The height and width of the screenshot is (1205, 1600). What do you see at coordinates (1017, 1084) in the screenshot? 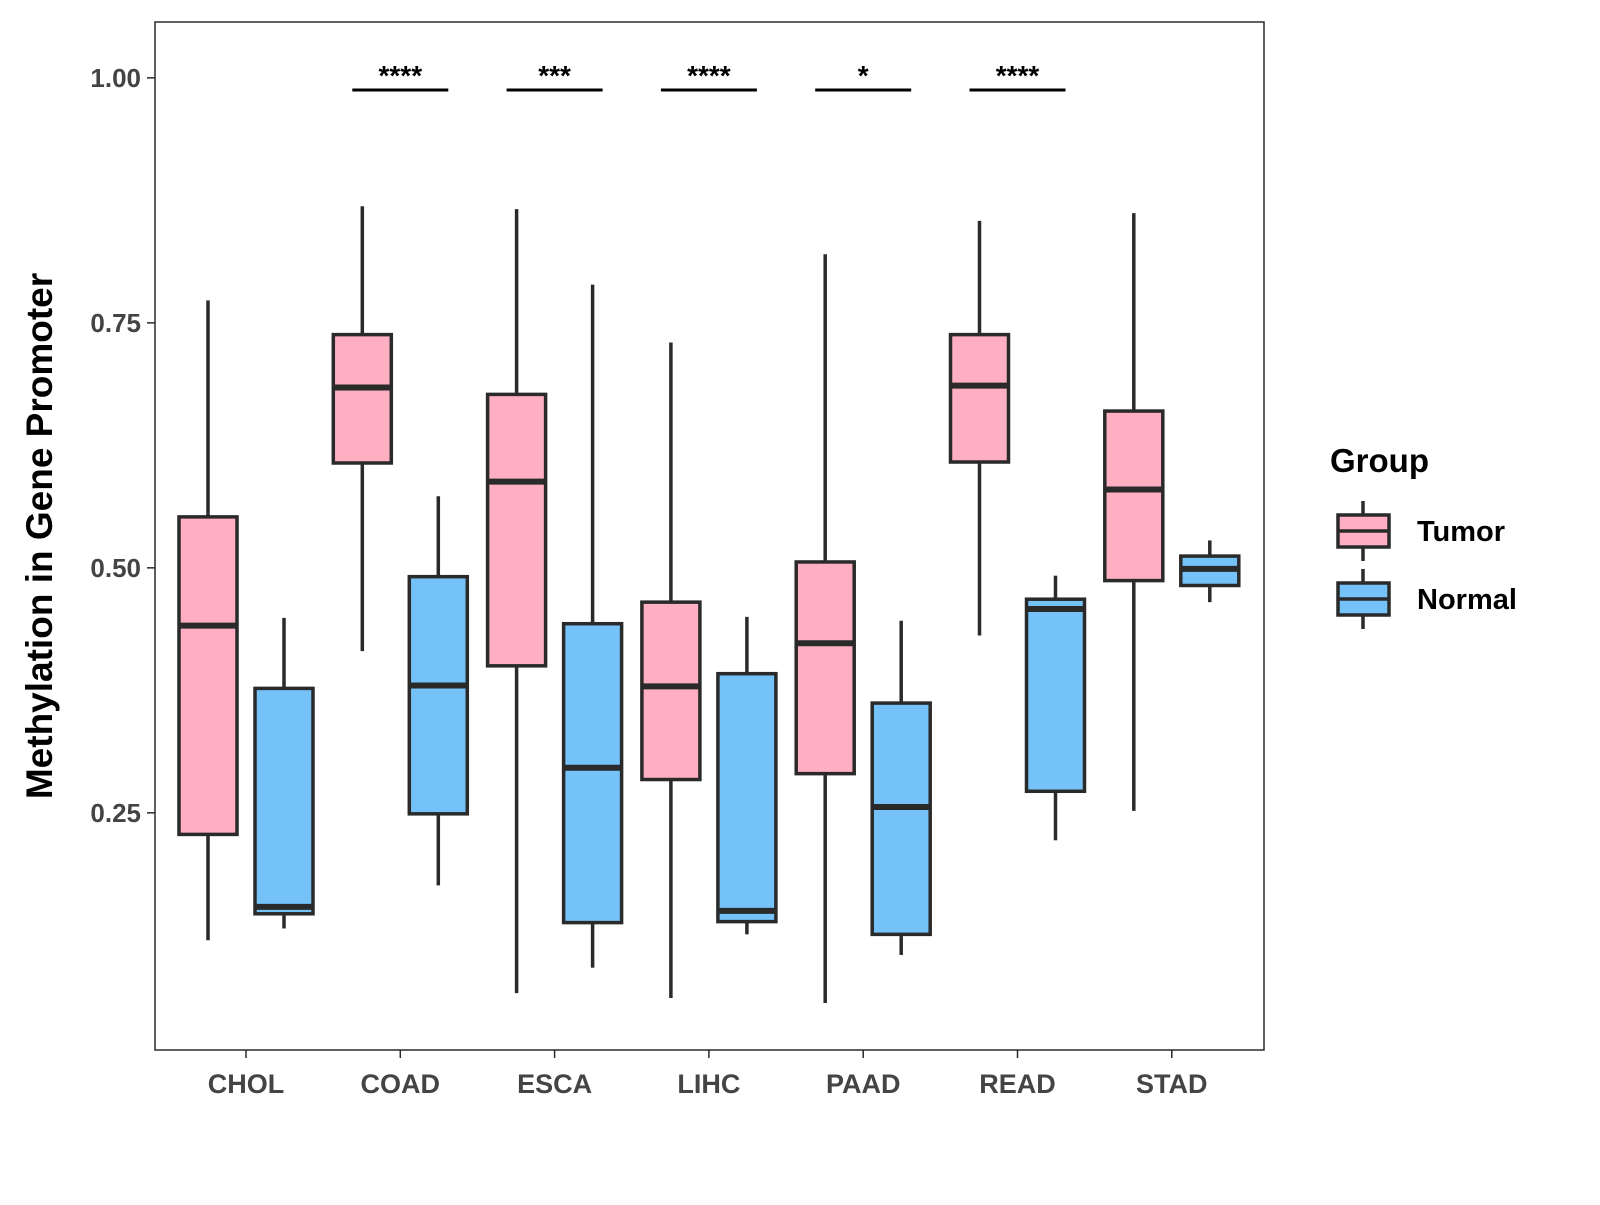
I see `x-tick-label: READ` at bounding box center [1017, 1084].